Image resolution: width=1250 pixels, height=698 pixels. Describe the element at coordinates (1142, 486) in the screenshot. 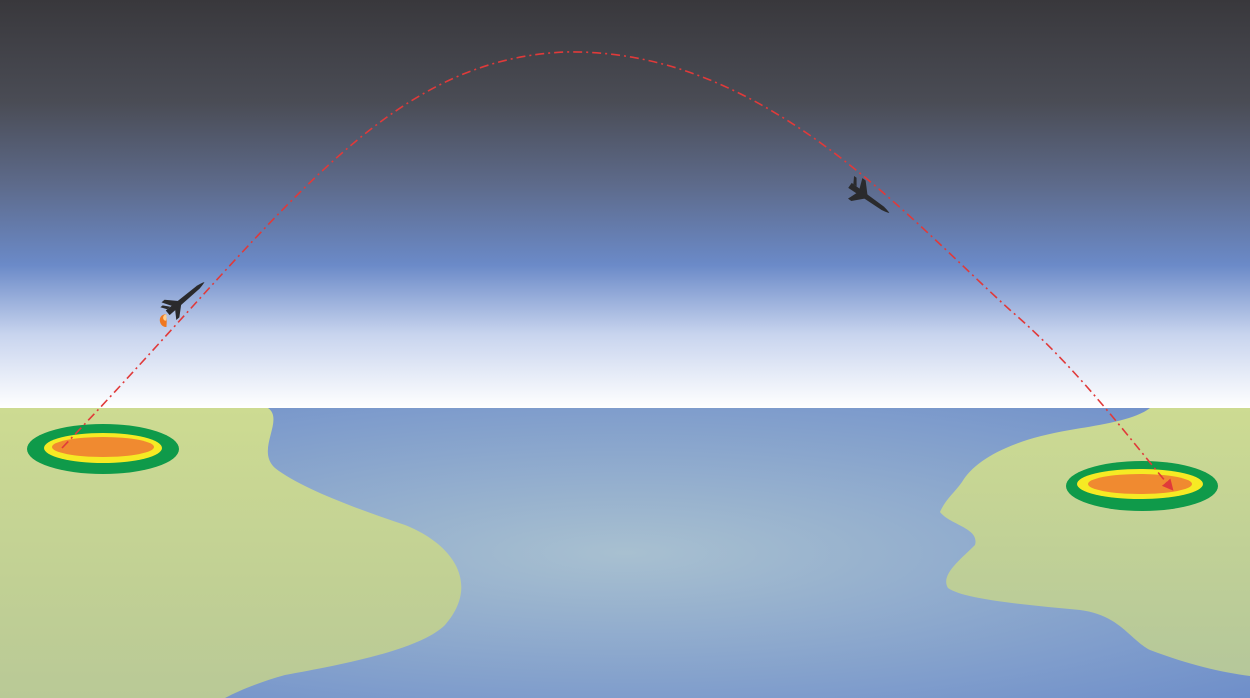

I see `landing-zone` at that location.